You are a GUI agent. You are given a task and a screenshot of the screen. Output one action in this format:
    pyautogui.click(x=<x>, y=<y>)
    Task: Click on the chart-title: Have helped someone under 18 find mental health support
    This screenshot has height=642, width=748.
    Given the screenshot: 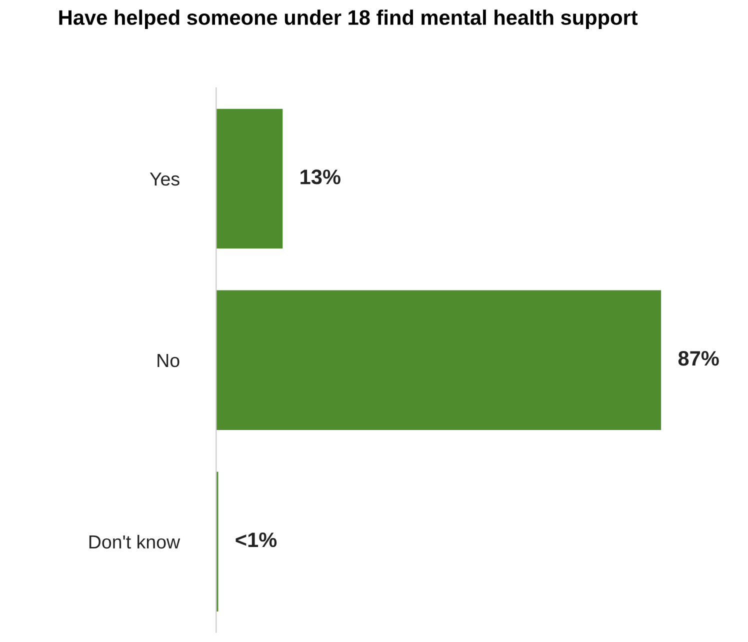 What is the action you would take?
    pyautogui.click(x=348, y=20)
    